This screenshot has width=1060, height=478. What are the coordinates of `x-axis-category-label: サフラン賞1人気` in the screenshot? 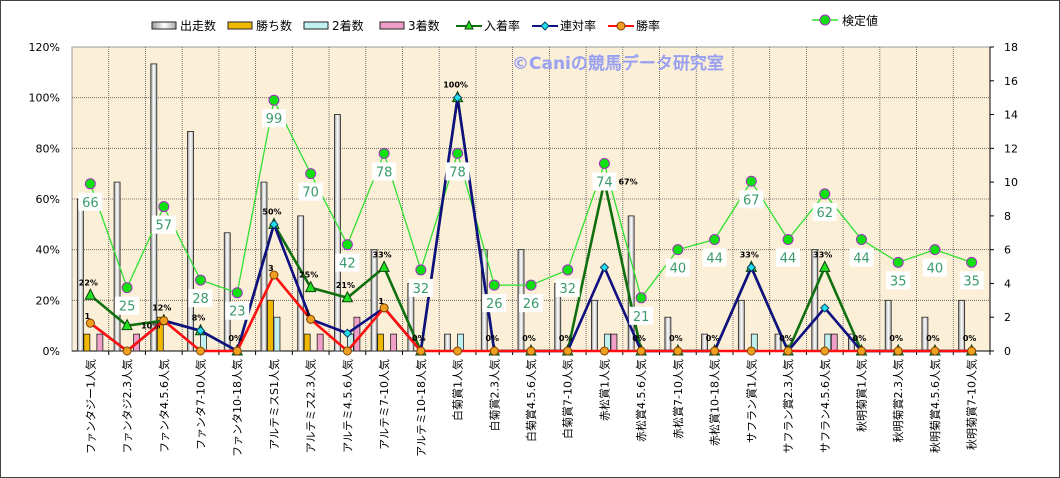 It's located at (751, 401).